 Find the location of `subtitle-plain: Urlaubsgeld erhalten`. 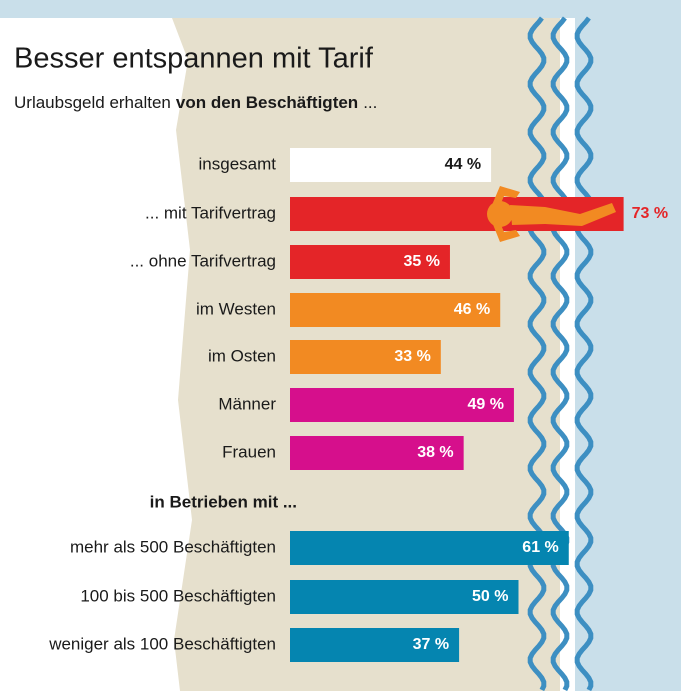

subtitle-plain: Urlaubsgeld erhalten is located at coordinates (92, 102).